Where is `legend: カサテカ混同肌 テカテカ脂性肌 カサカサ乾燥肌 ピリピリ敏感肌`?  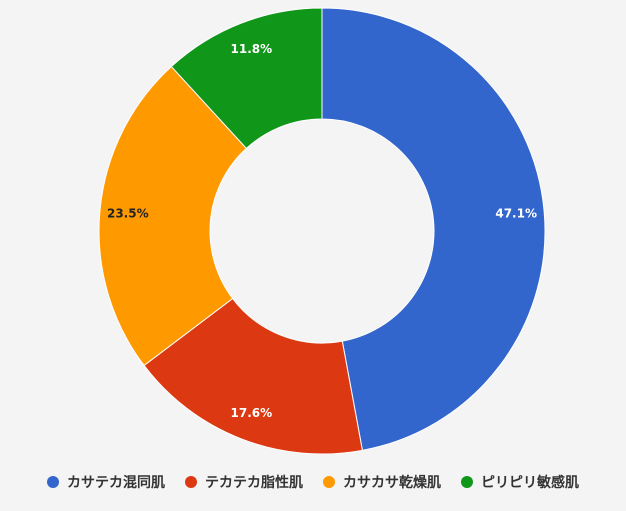 legend: カサテカ混同肌 テカテカ脂性肌 カサカサ乾燥肌 ピリピリ敏感肌 is located at coordinates (313, 482).